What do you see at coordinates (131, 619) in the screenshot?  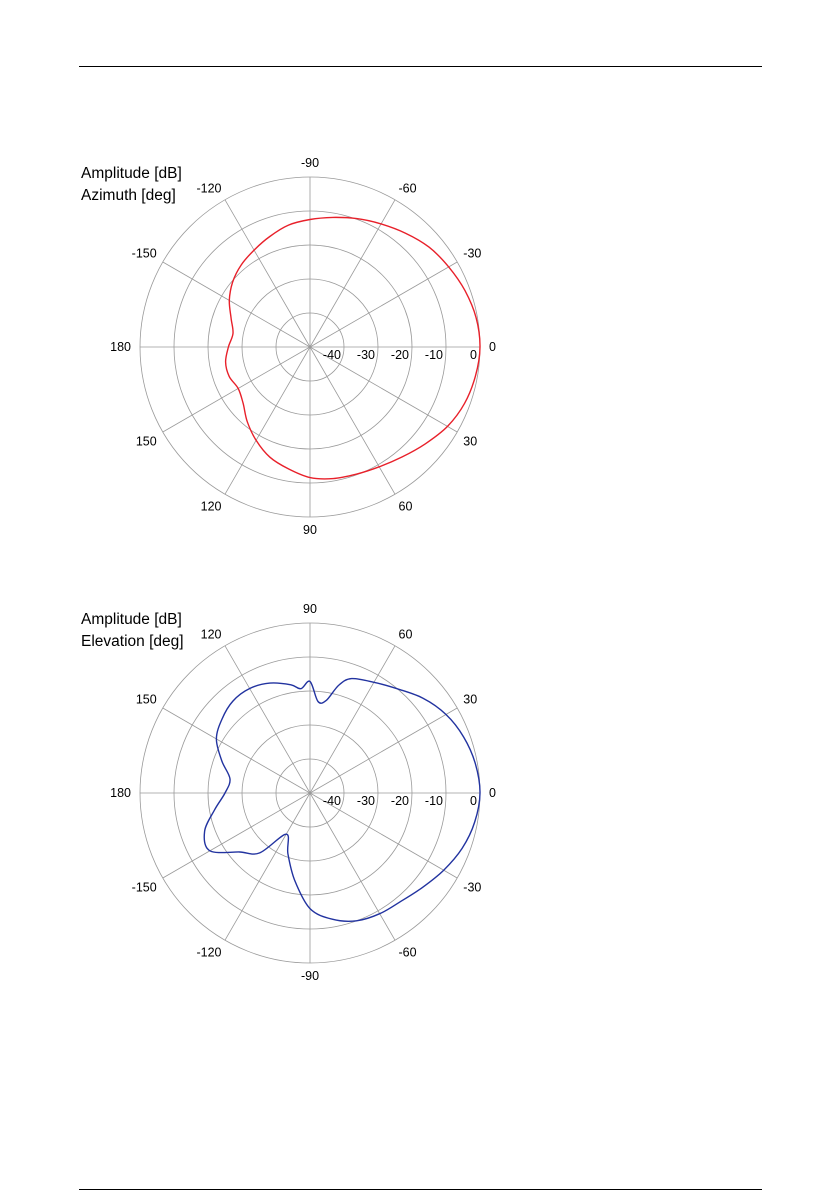 I see `elevation-amplitude-label: Amplitude [dB]` at bounding box center [131, 619].